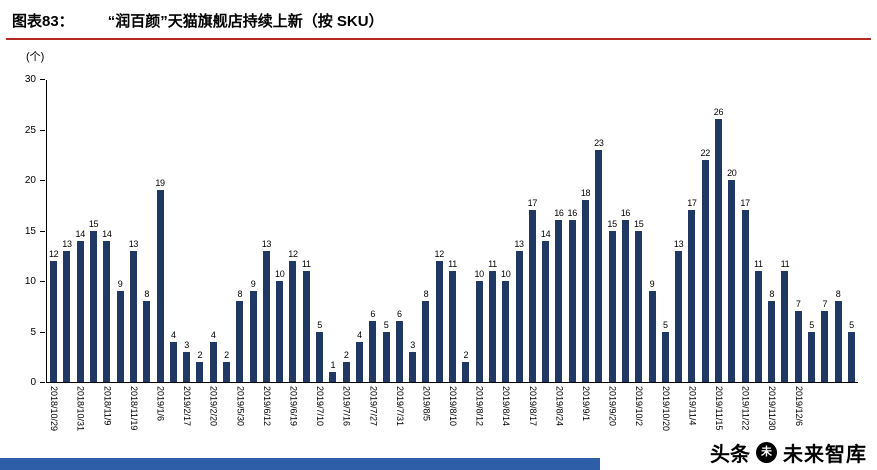 The height and width of the screenshot is (470, 877). What do you see at coordinates (479, 253) in the screenshot?
I see `bar-column: 10 2019/8/12` at bounding box center [479, 253].